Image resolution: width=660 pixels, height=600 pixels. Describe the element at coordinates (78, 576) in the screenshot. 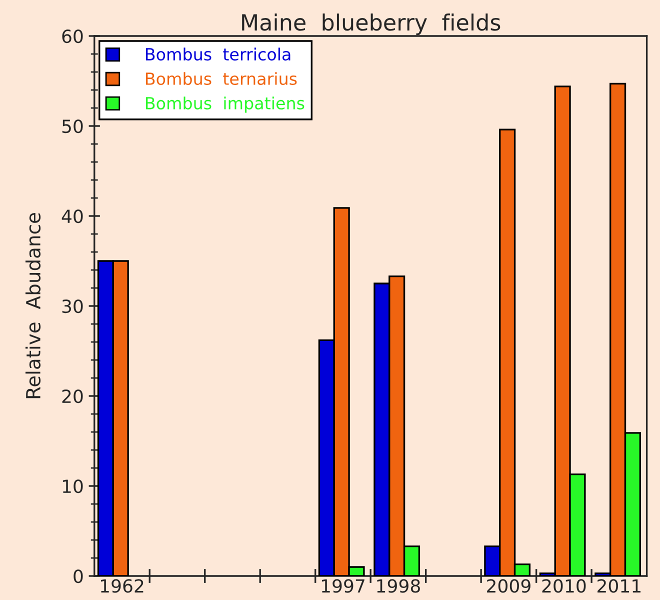

I see `y-tick-label: 0` at that location.